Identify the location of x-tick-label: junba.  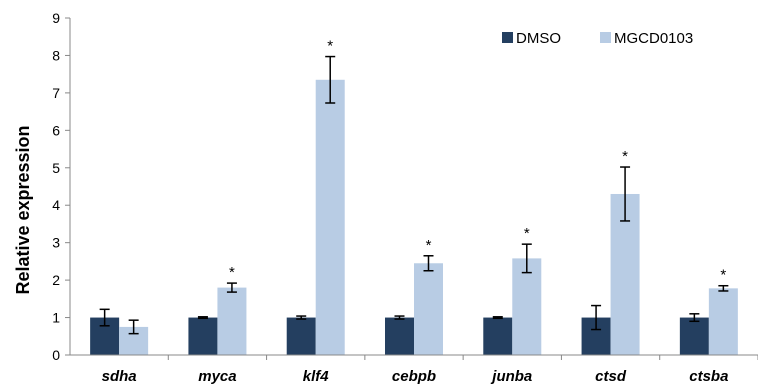
(511, 376).